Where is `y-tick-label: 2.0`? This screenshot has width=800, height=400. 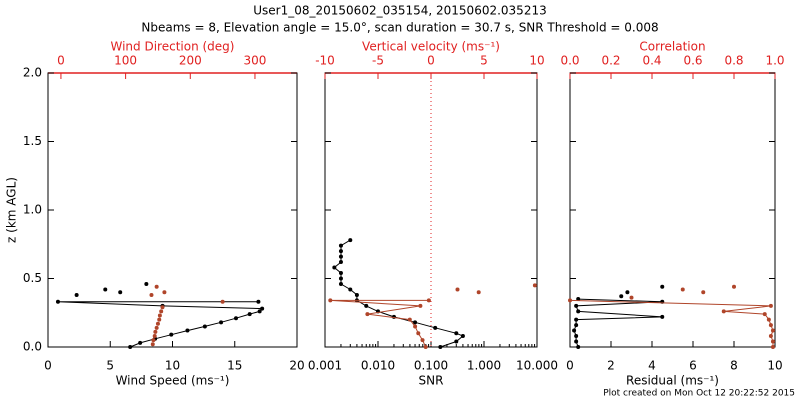
y-tick-label: 2.0 is located at coordinates (32, 73).